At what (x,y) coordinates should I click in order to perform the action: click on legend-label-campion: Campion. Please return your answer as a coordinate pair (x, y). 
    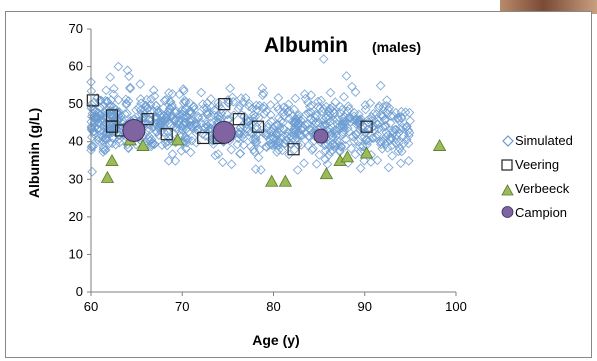
    Looking at the image, I should click on (541, 212).